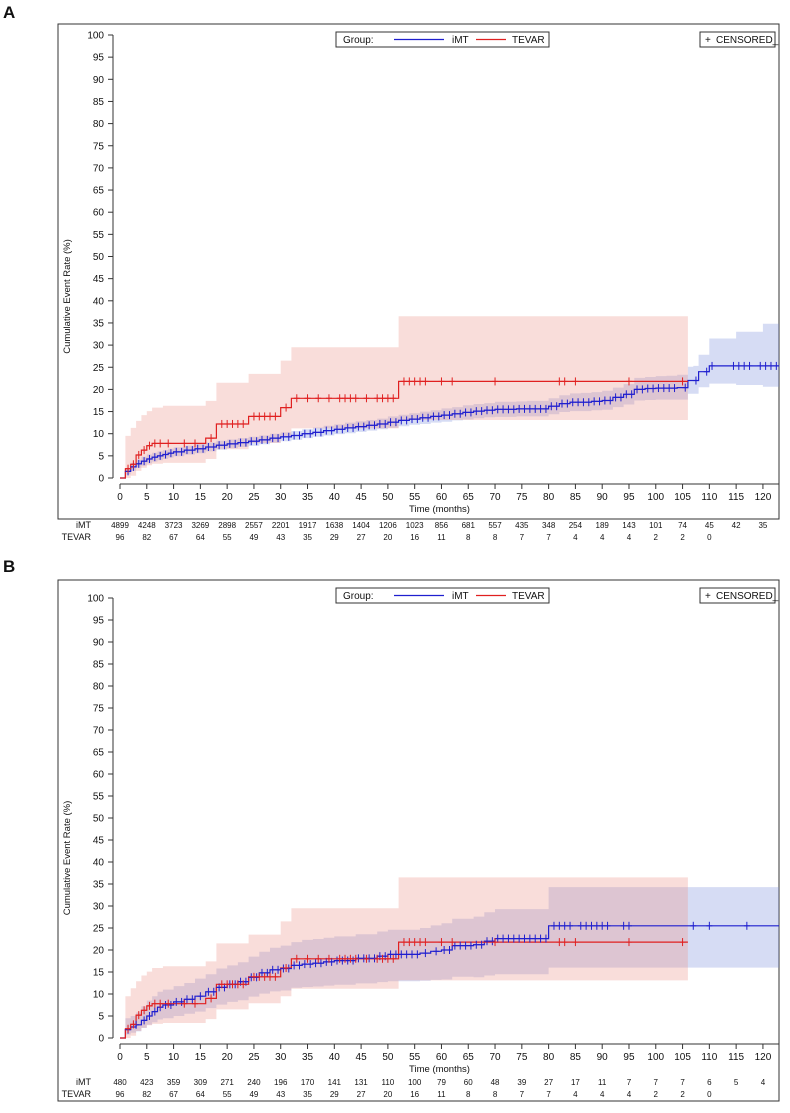 Image resolution: width=790 pixels, height=1113 pixels. Describe the element at coordinates (387, 537) in the screenshot. I see `risk-count: 20` at that location.